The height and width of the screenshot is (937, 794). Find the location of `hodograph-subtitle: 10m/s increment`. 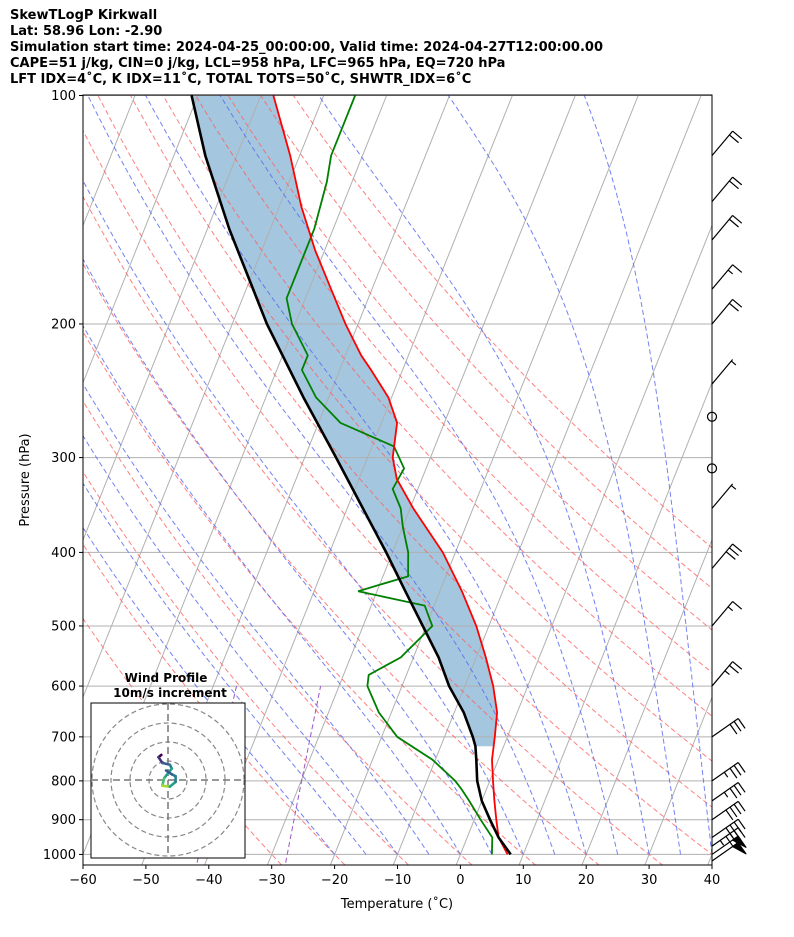

hodograph-subtitle: 10m/s increment is located at coordinates (170, 693).